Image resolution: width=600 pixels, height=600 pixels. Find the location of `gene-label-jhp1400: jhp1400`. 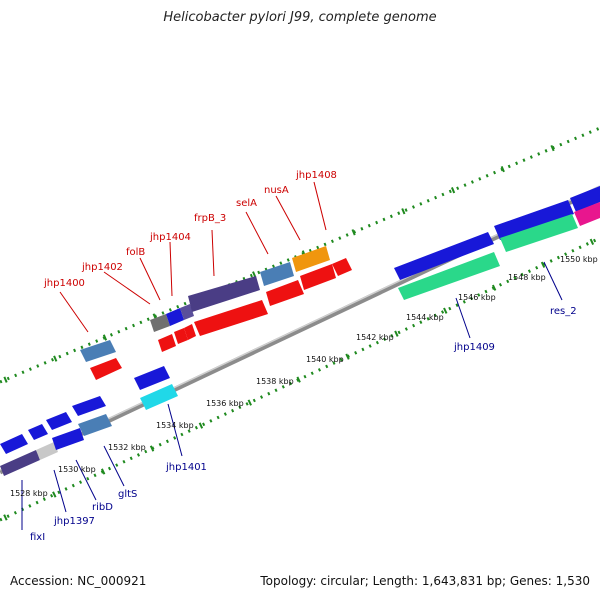

gene-label-jhp1400: jhp1400 is located at coordinates (64, 283).